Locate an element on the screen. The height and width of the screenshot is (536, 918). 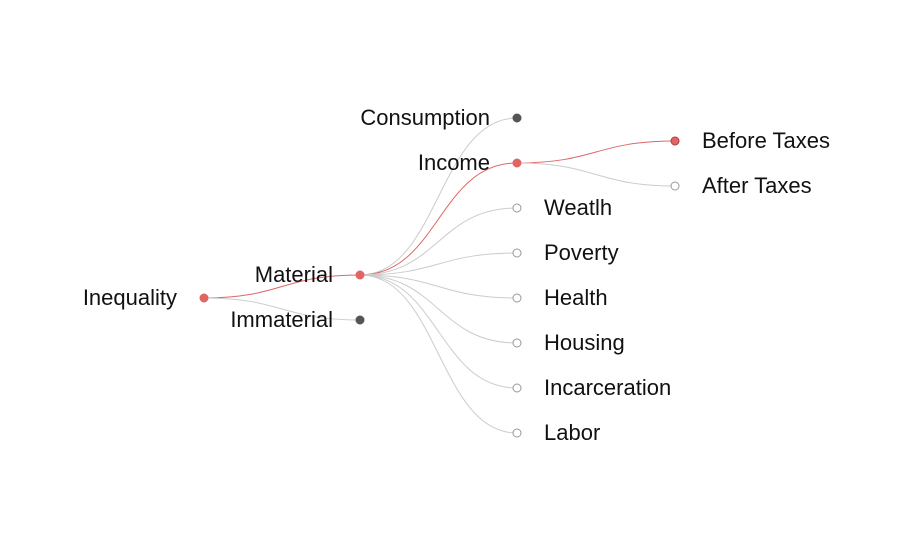
node-incarceration-dot is located at coordinates (517, 388).